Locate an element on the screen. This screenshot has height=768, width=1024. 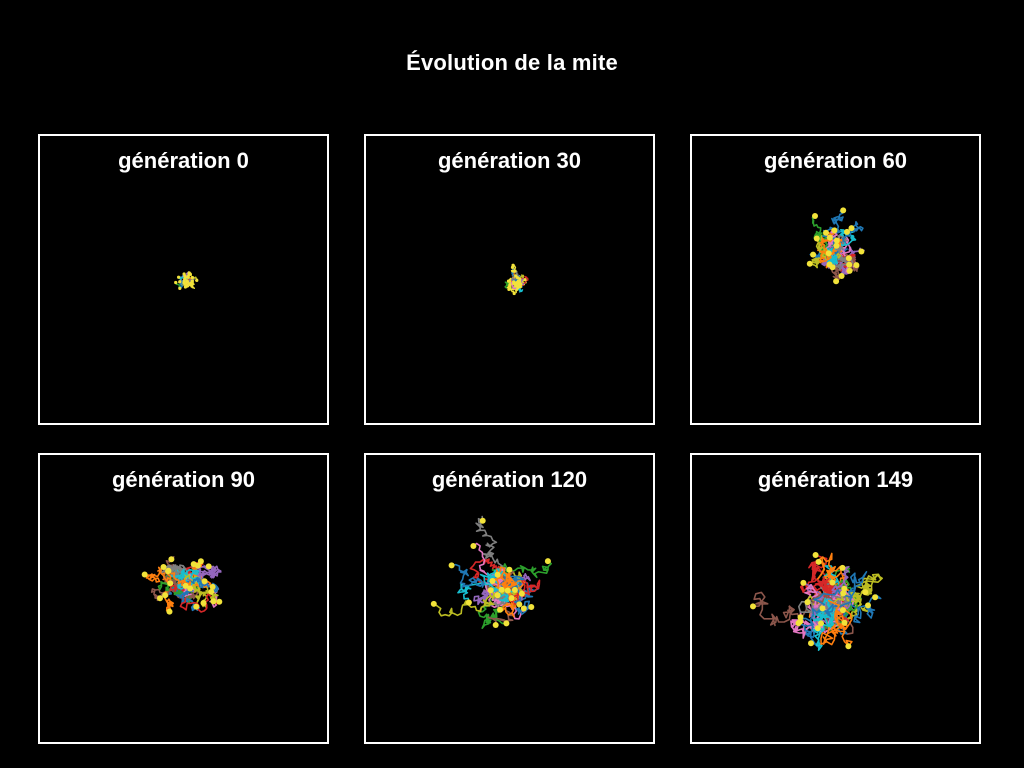
panel-generation-60: génération 60 is located at coordinates (835, 279).